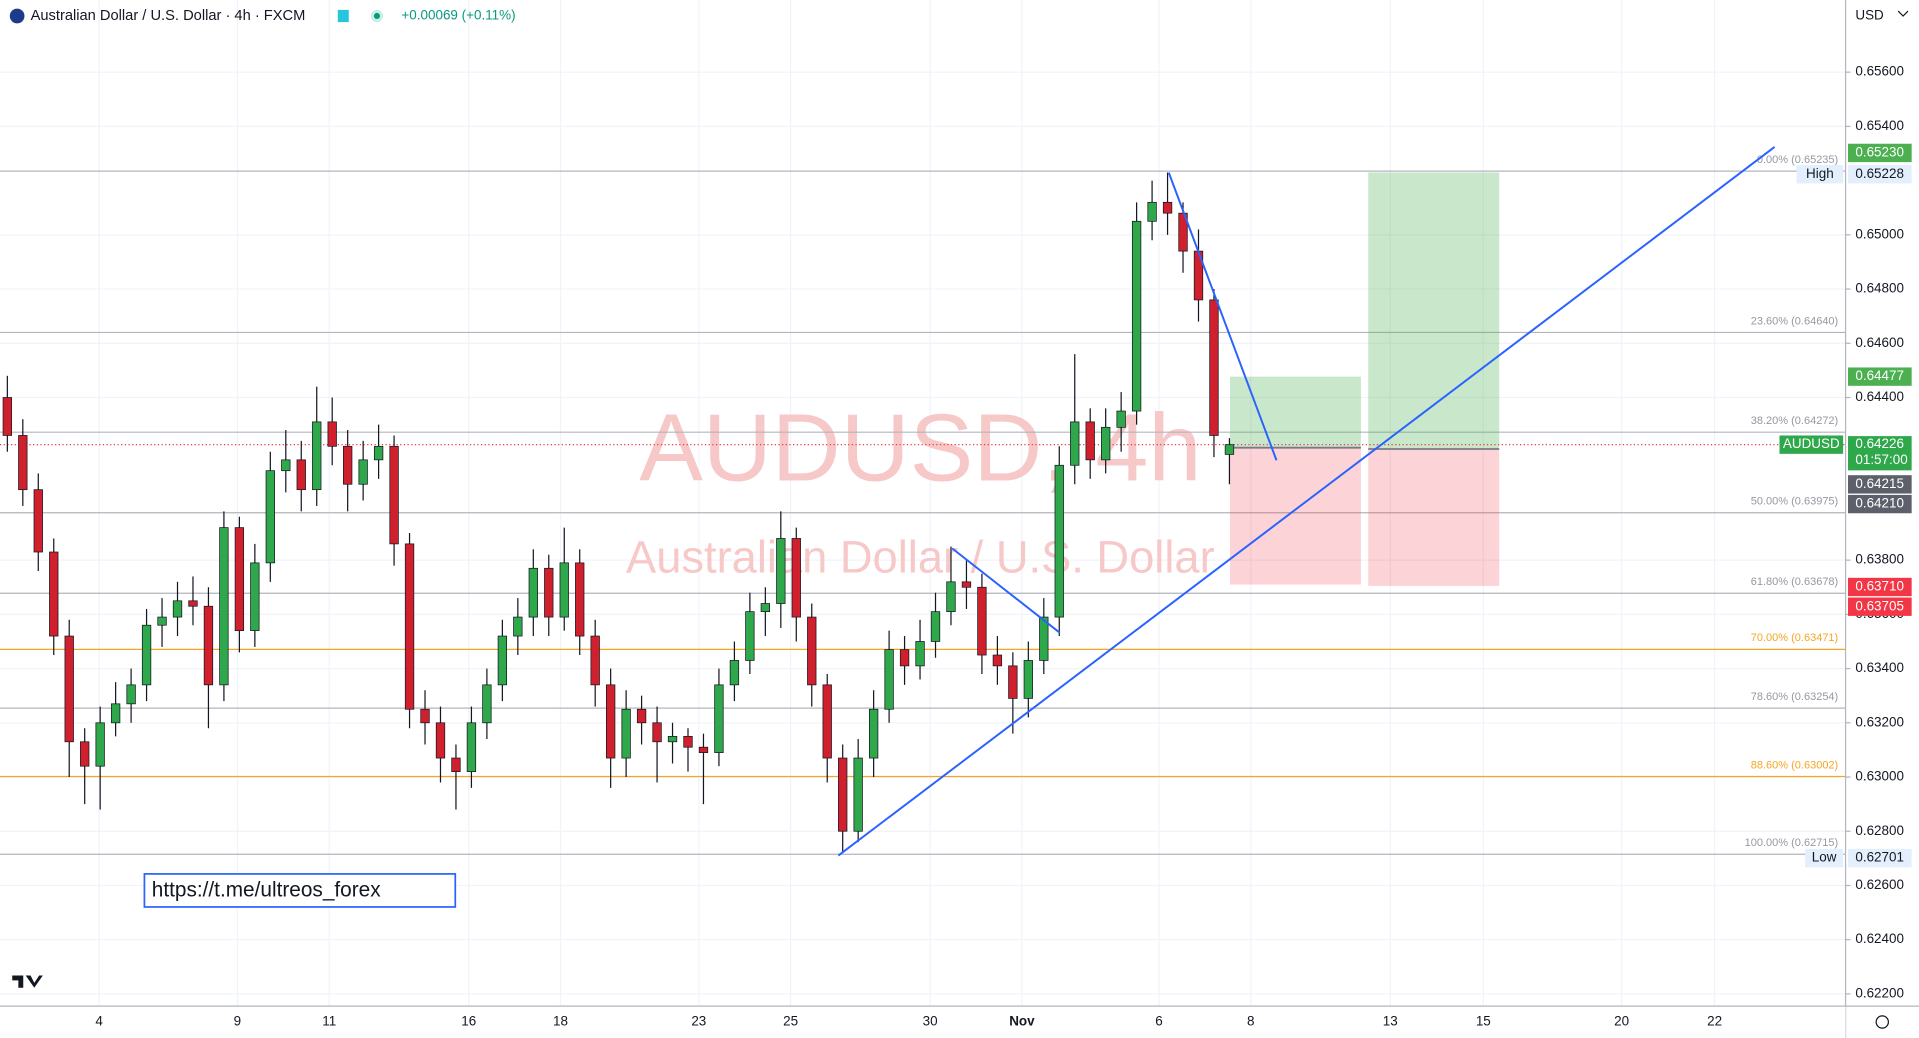  I want to click on x-tick-label: 15, so click(1483, 1021).